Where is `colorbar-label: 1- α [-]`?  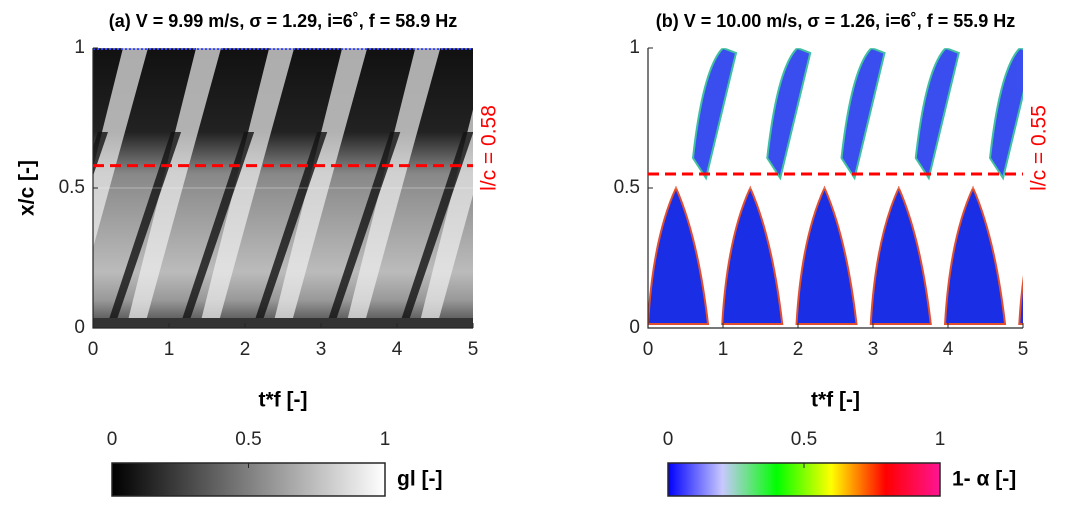
colorbar-label: 1- α [-] is located at coordinates (984, 479).